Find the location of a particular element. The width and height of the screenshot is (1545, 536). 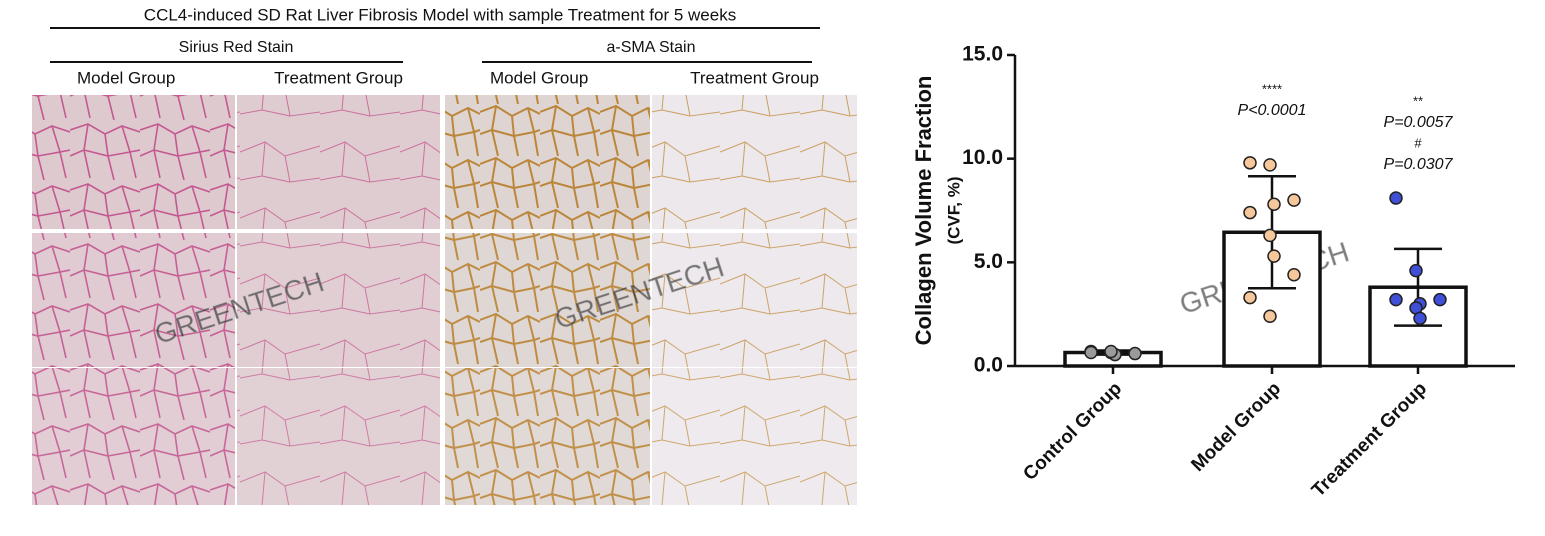

significance: P=0.0307 is located at coordinates (1419, 164).